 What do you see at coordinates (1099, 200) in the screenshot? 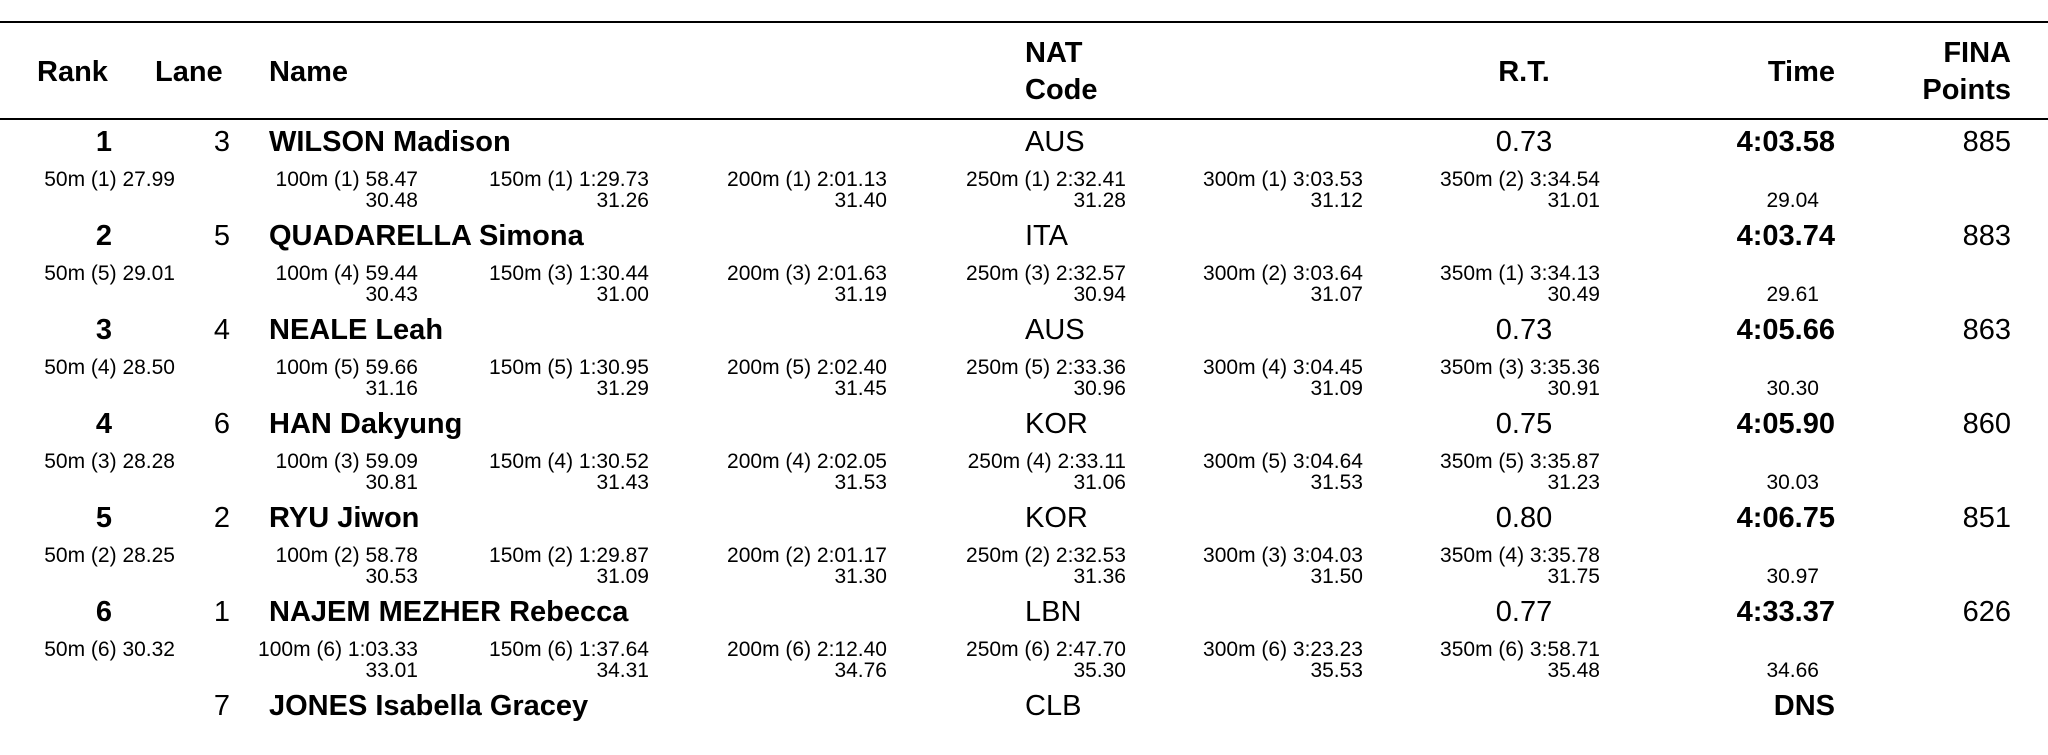
I see `lap-time: 31.28` at bounding box center [1099, 200].